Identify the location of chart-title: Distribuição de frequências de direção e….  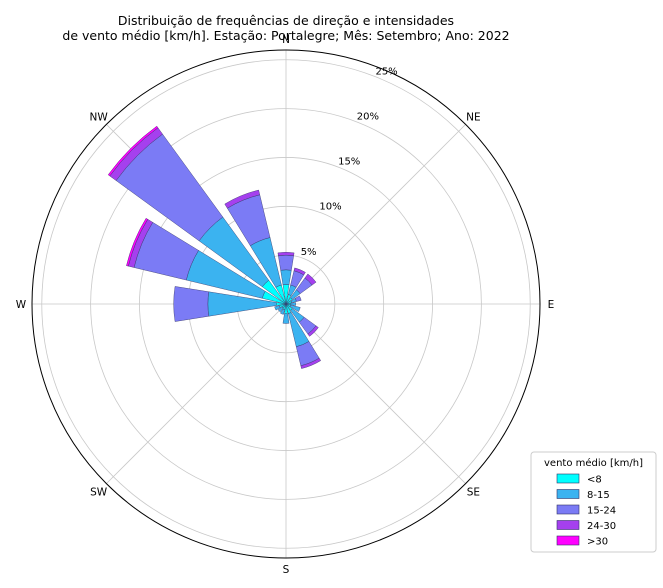
(285, 28).